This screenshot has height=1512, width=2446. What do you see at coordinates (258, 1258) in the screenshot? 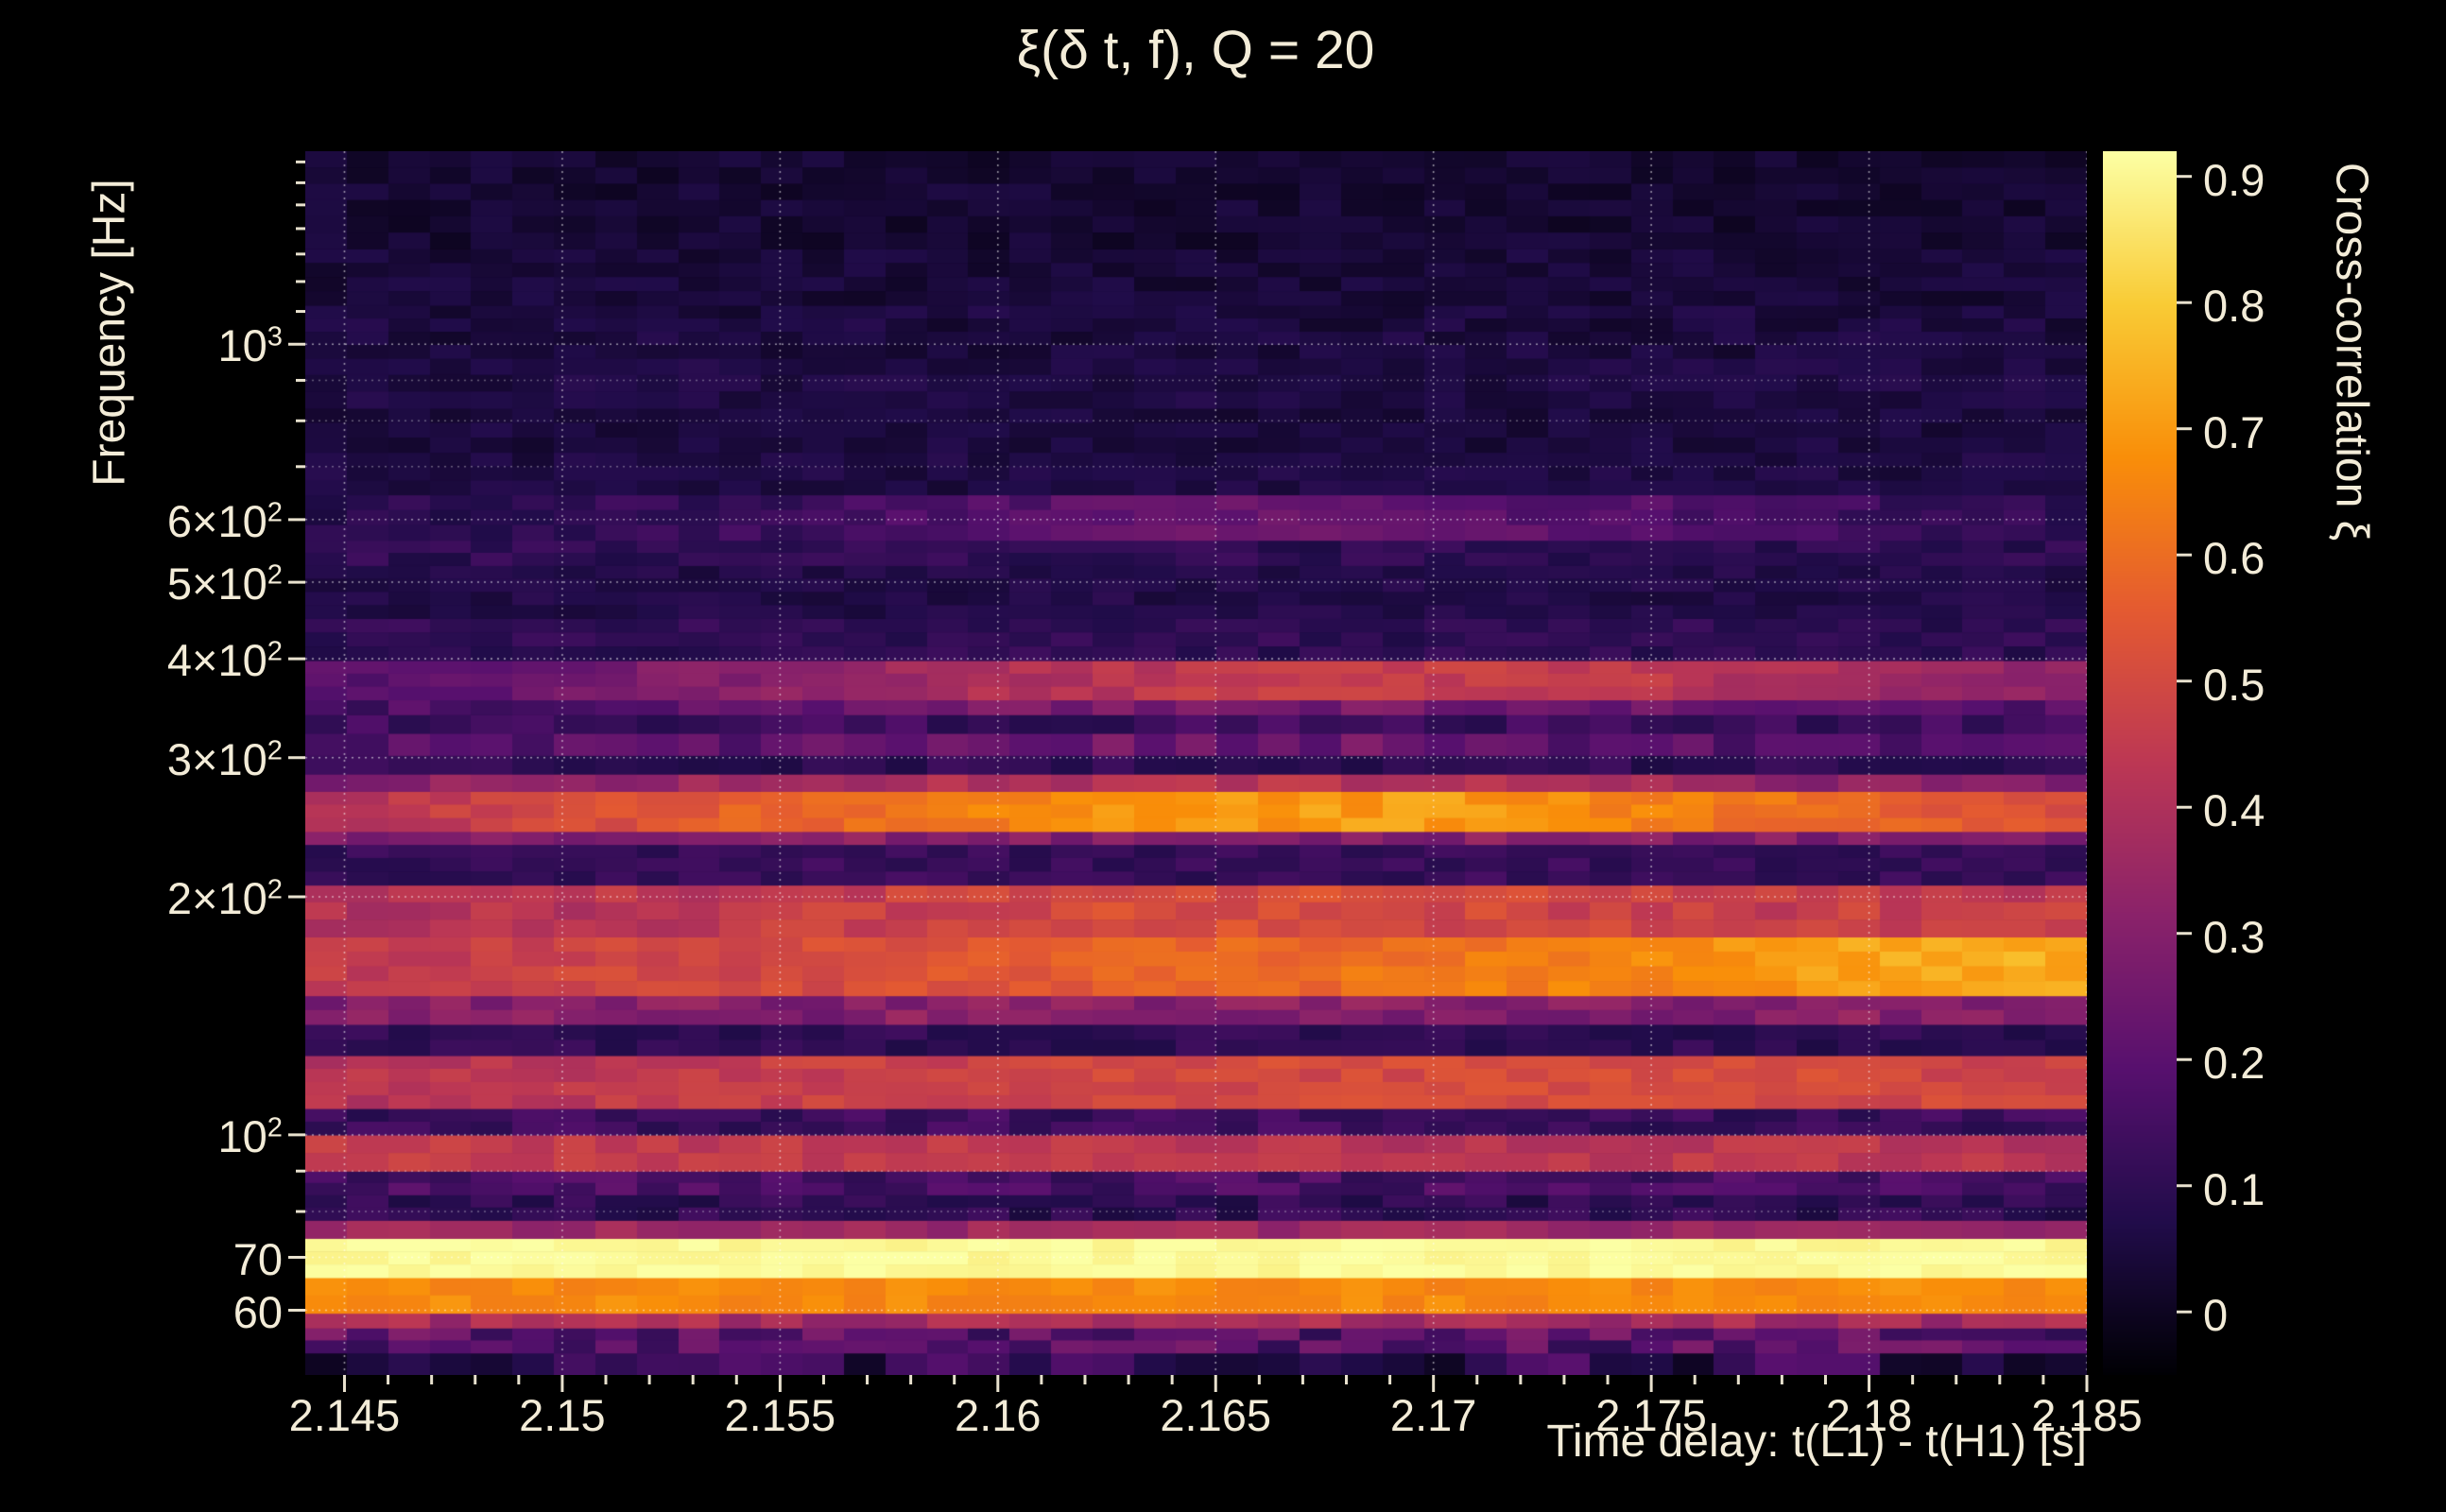
I see `y-tick-label: 70` at bounding box center [258, 1258].